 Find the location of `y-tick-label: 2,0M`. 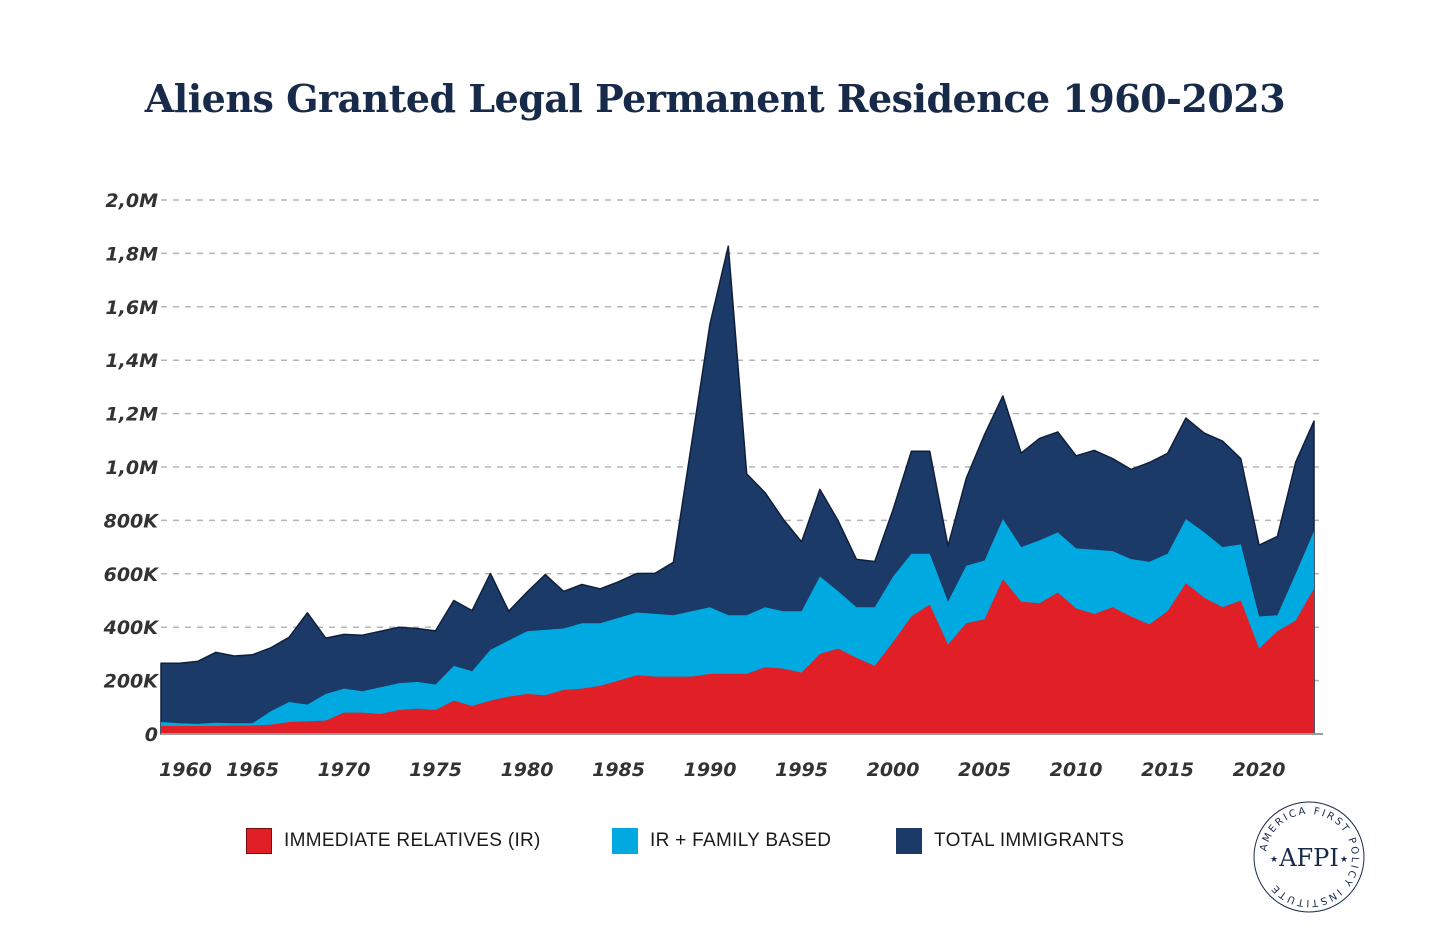

y-tick-label: 2,0M is located at coordinates (131, 201).